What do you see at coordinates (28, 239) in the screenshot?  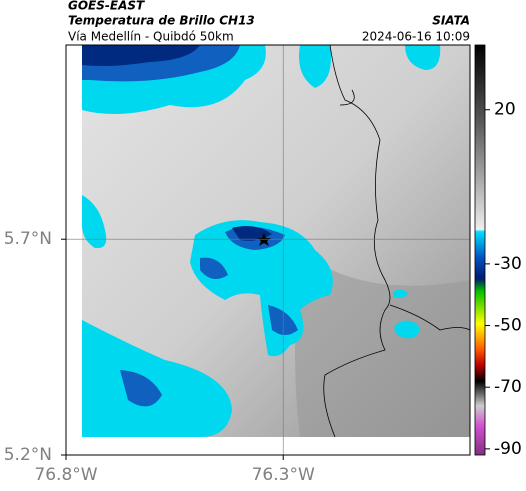 I see `y-tick-label: 5.7°N` at bounding box center [28, 239].